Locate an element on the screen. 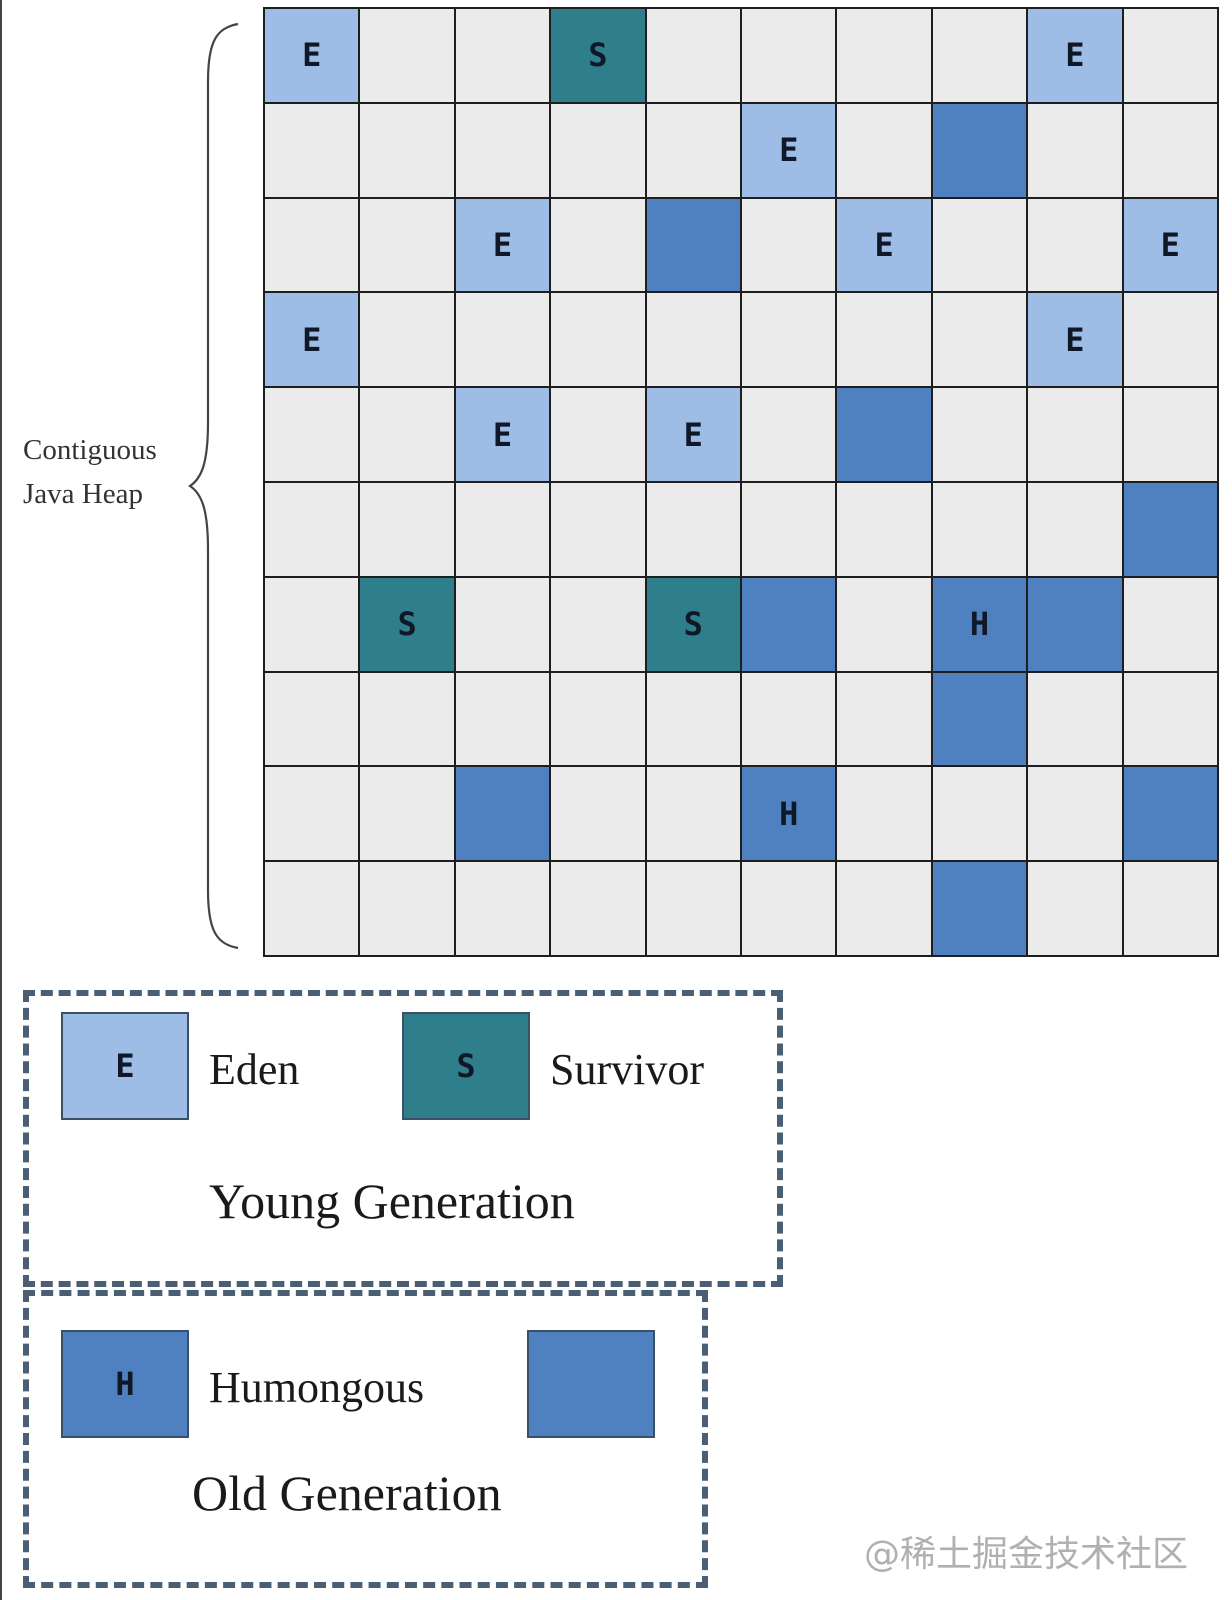 The height and width of the screenshot is (1600, 1232). humongous-label: Humongous is located at coordinates (317, 1387).